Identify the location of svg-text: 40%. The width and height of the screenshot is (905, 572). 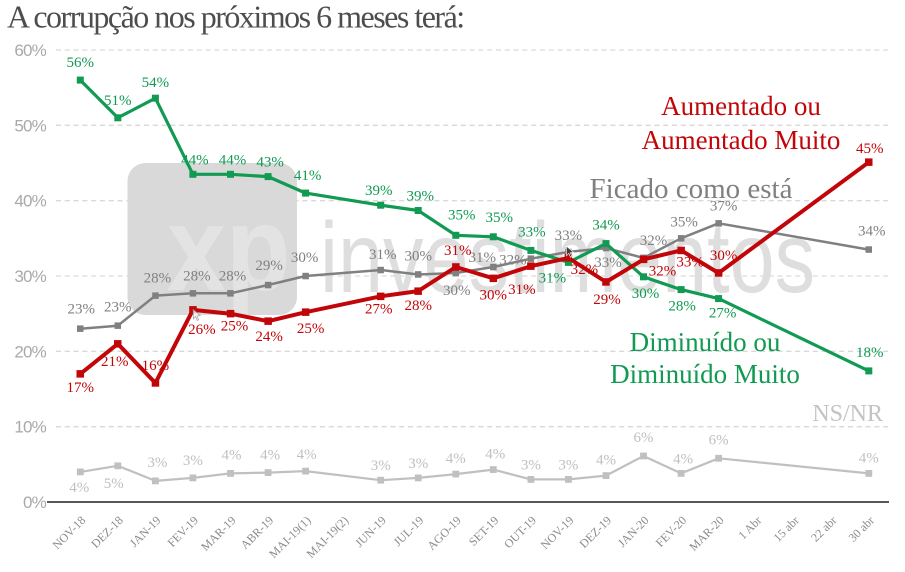
(30, 201).